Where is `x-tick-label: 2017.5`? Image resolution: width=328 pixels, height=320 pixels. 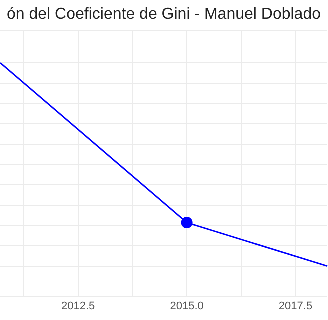 x-tick-label: 2017.5 is located at coordinates (295, 306).